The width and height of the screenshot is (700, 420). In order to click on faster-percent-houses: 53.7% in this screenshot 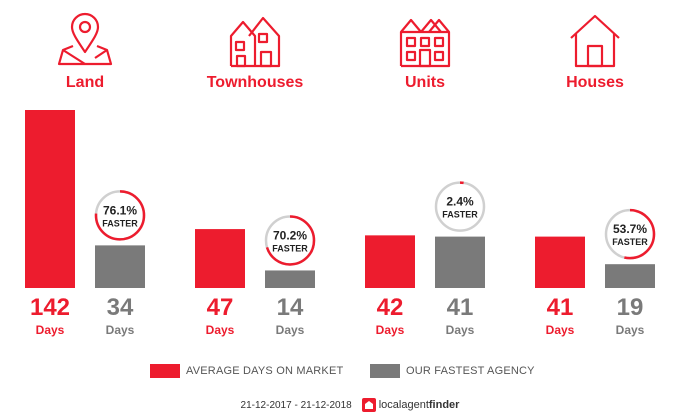, I will do `click(630, 229)`.